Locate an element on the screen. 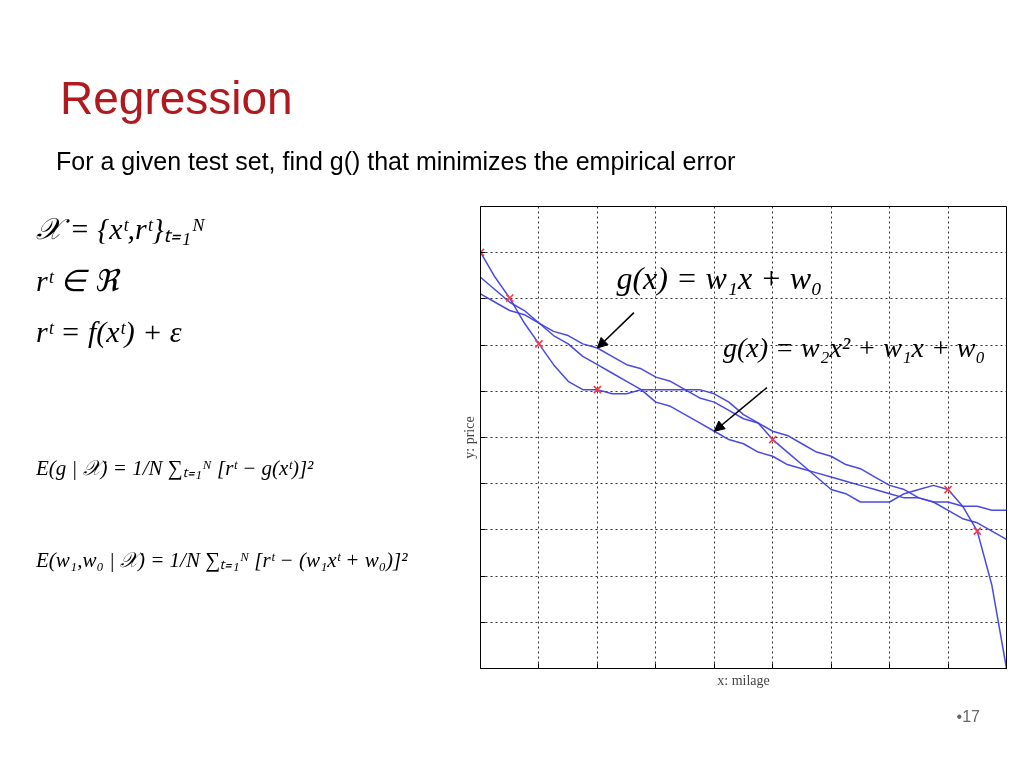 The image size is (1024, 768). annotation: g(x) = w₁x + w₀ is located at coordinates (719, 277).